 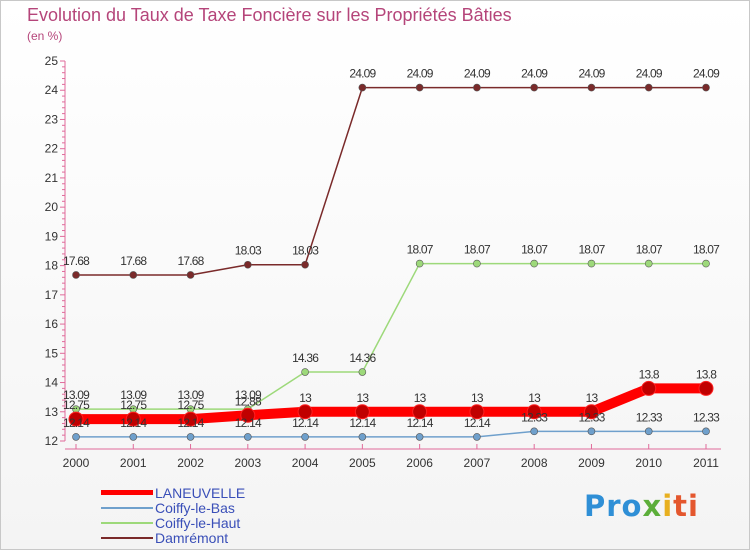 What do you see at coordinates (305, 463) in the screenshot?
I see `x-tick-label: 2004` at bounding box center [305, 463].